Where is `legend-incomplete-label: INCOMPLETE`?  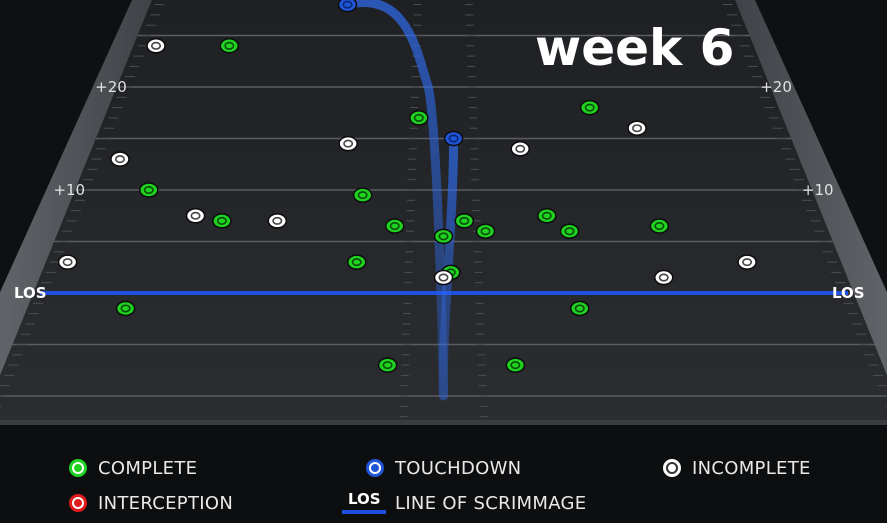
legend-incomplete-label: INCOMPLETE is located at coordinates (751, 468).